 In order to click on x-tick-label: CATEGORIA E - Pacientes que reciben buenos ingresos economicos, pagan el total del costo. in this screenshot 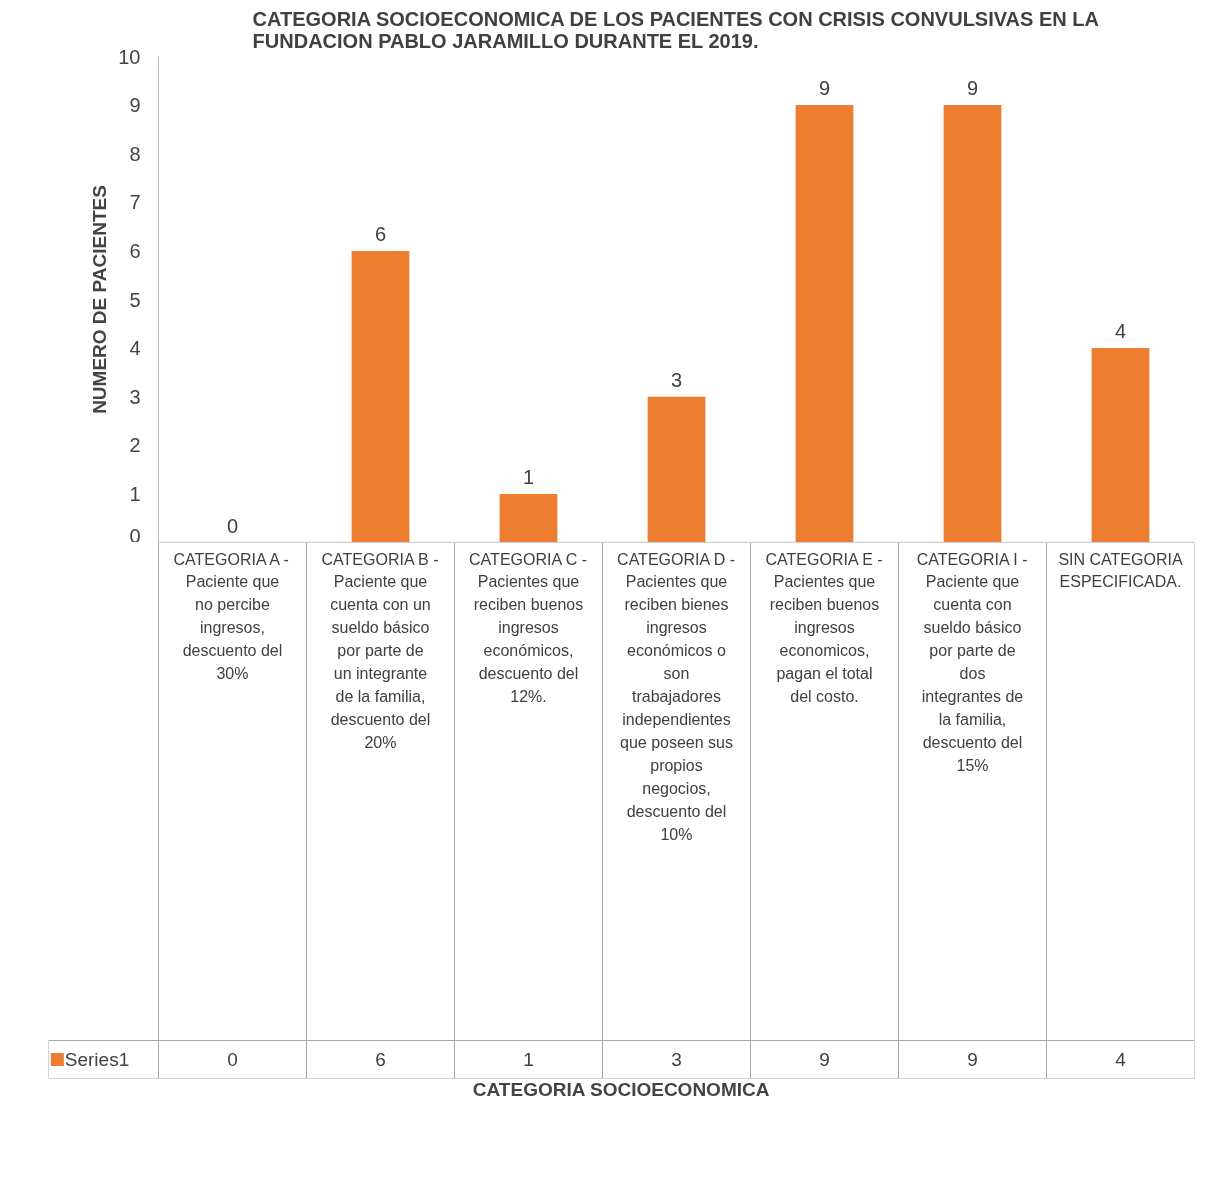, I will do `click(824, 628)`.